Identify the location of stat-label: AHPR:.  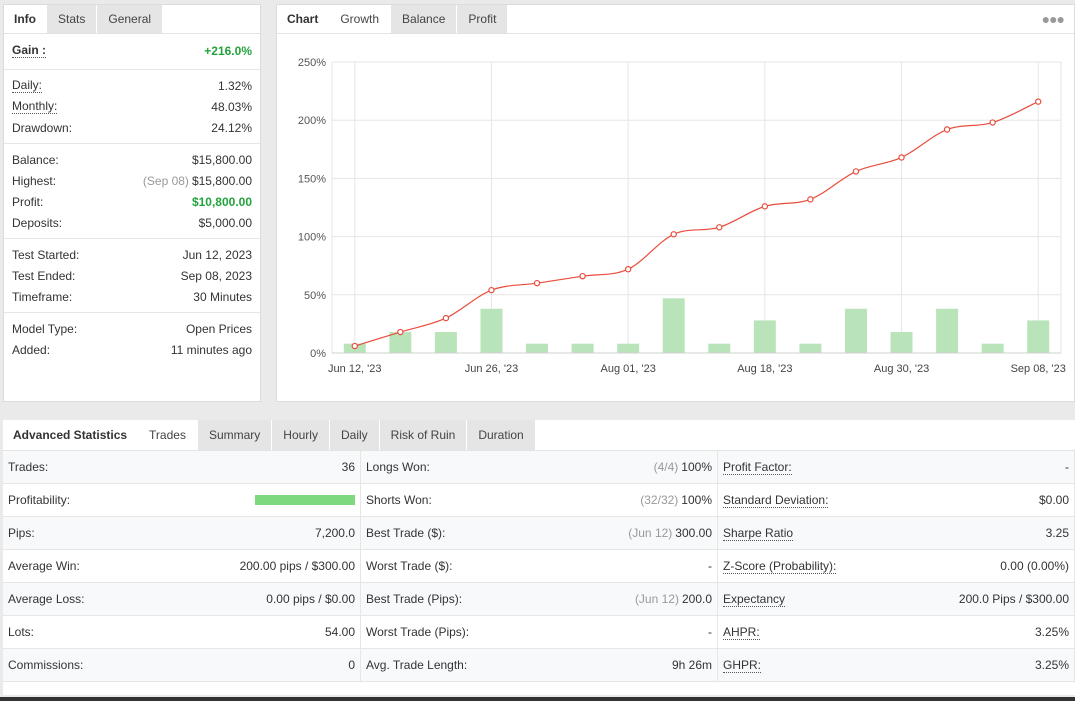
(741, 632).